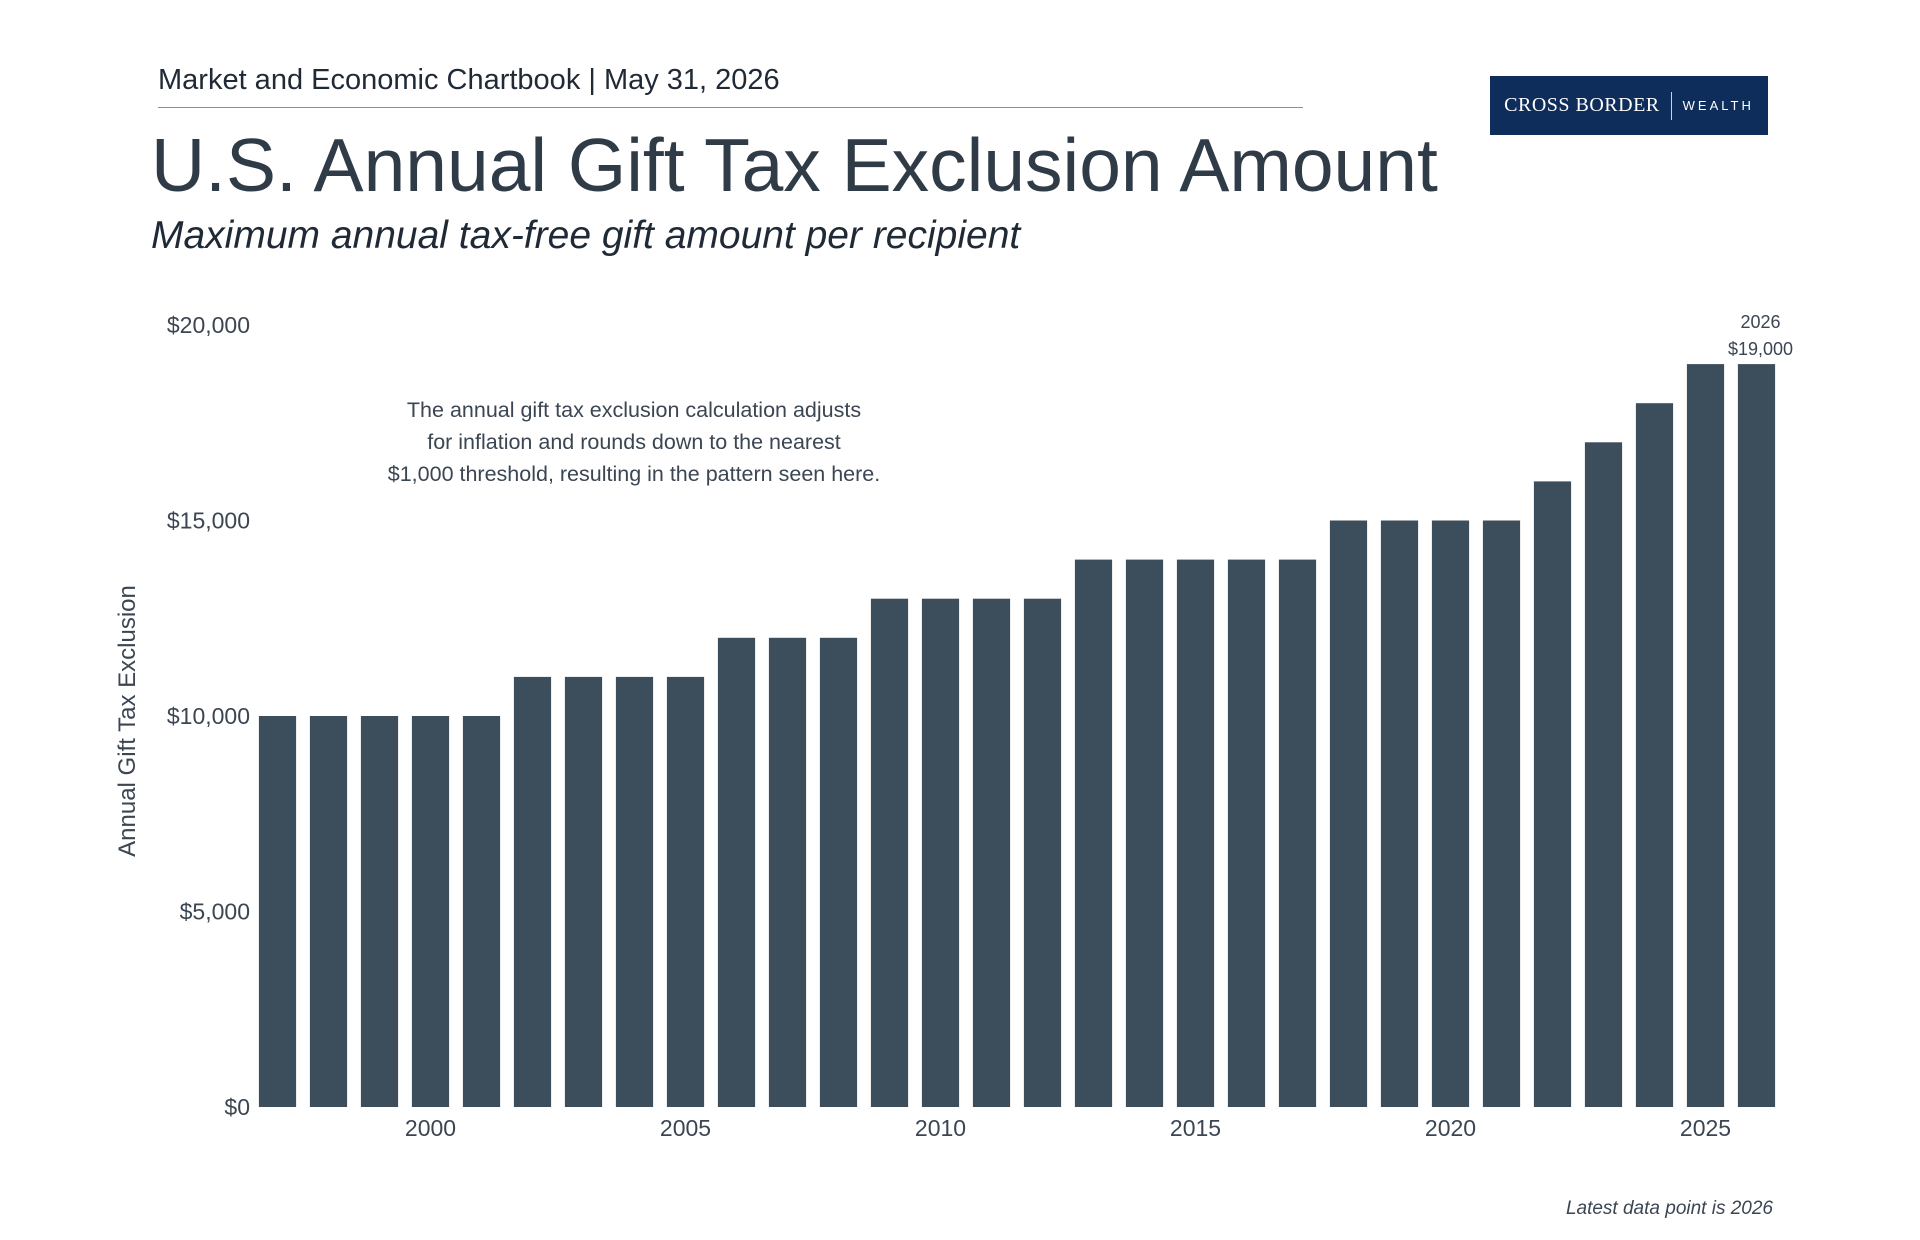 The width and height of the screenshot is (1920, 1240). Describe the element at coordinates (1348, 813) in the screenshot. I see `bar-2018` at that location.